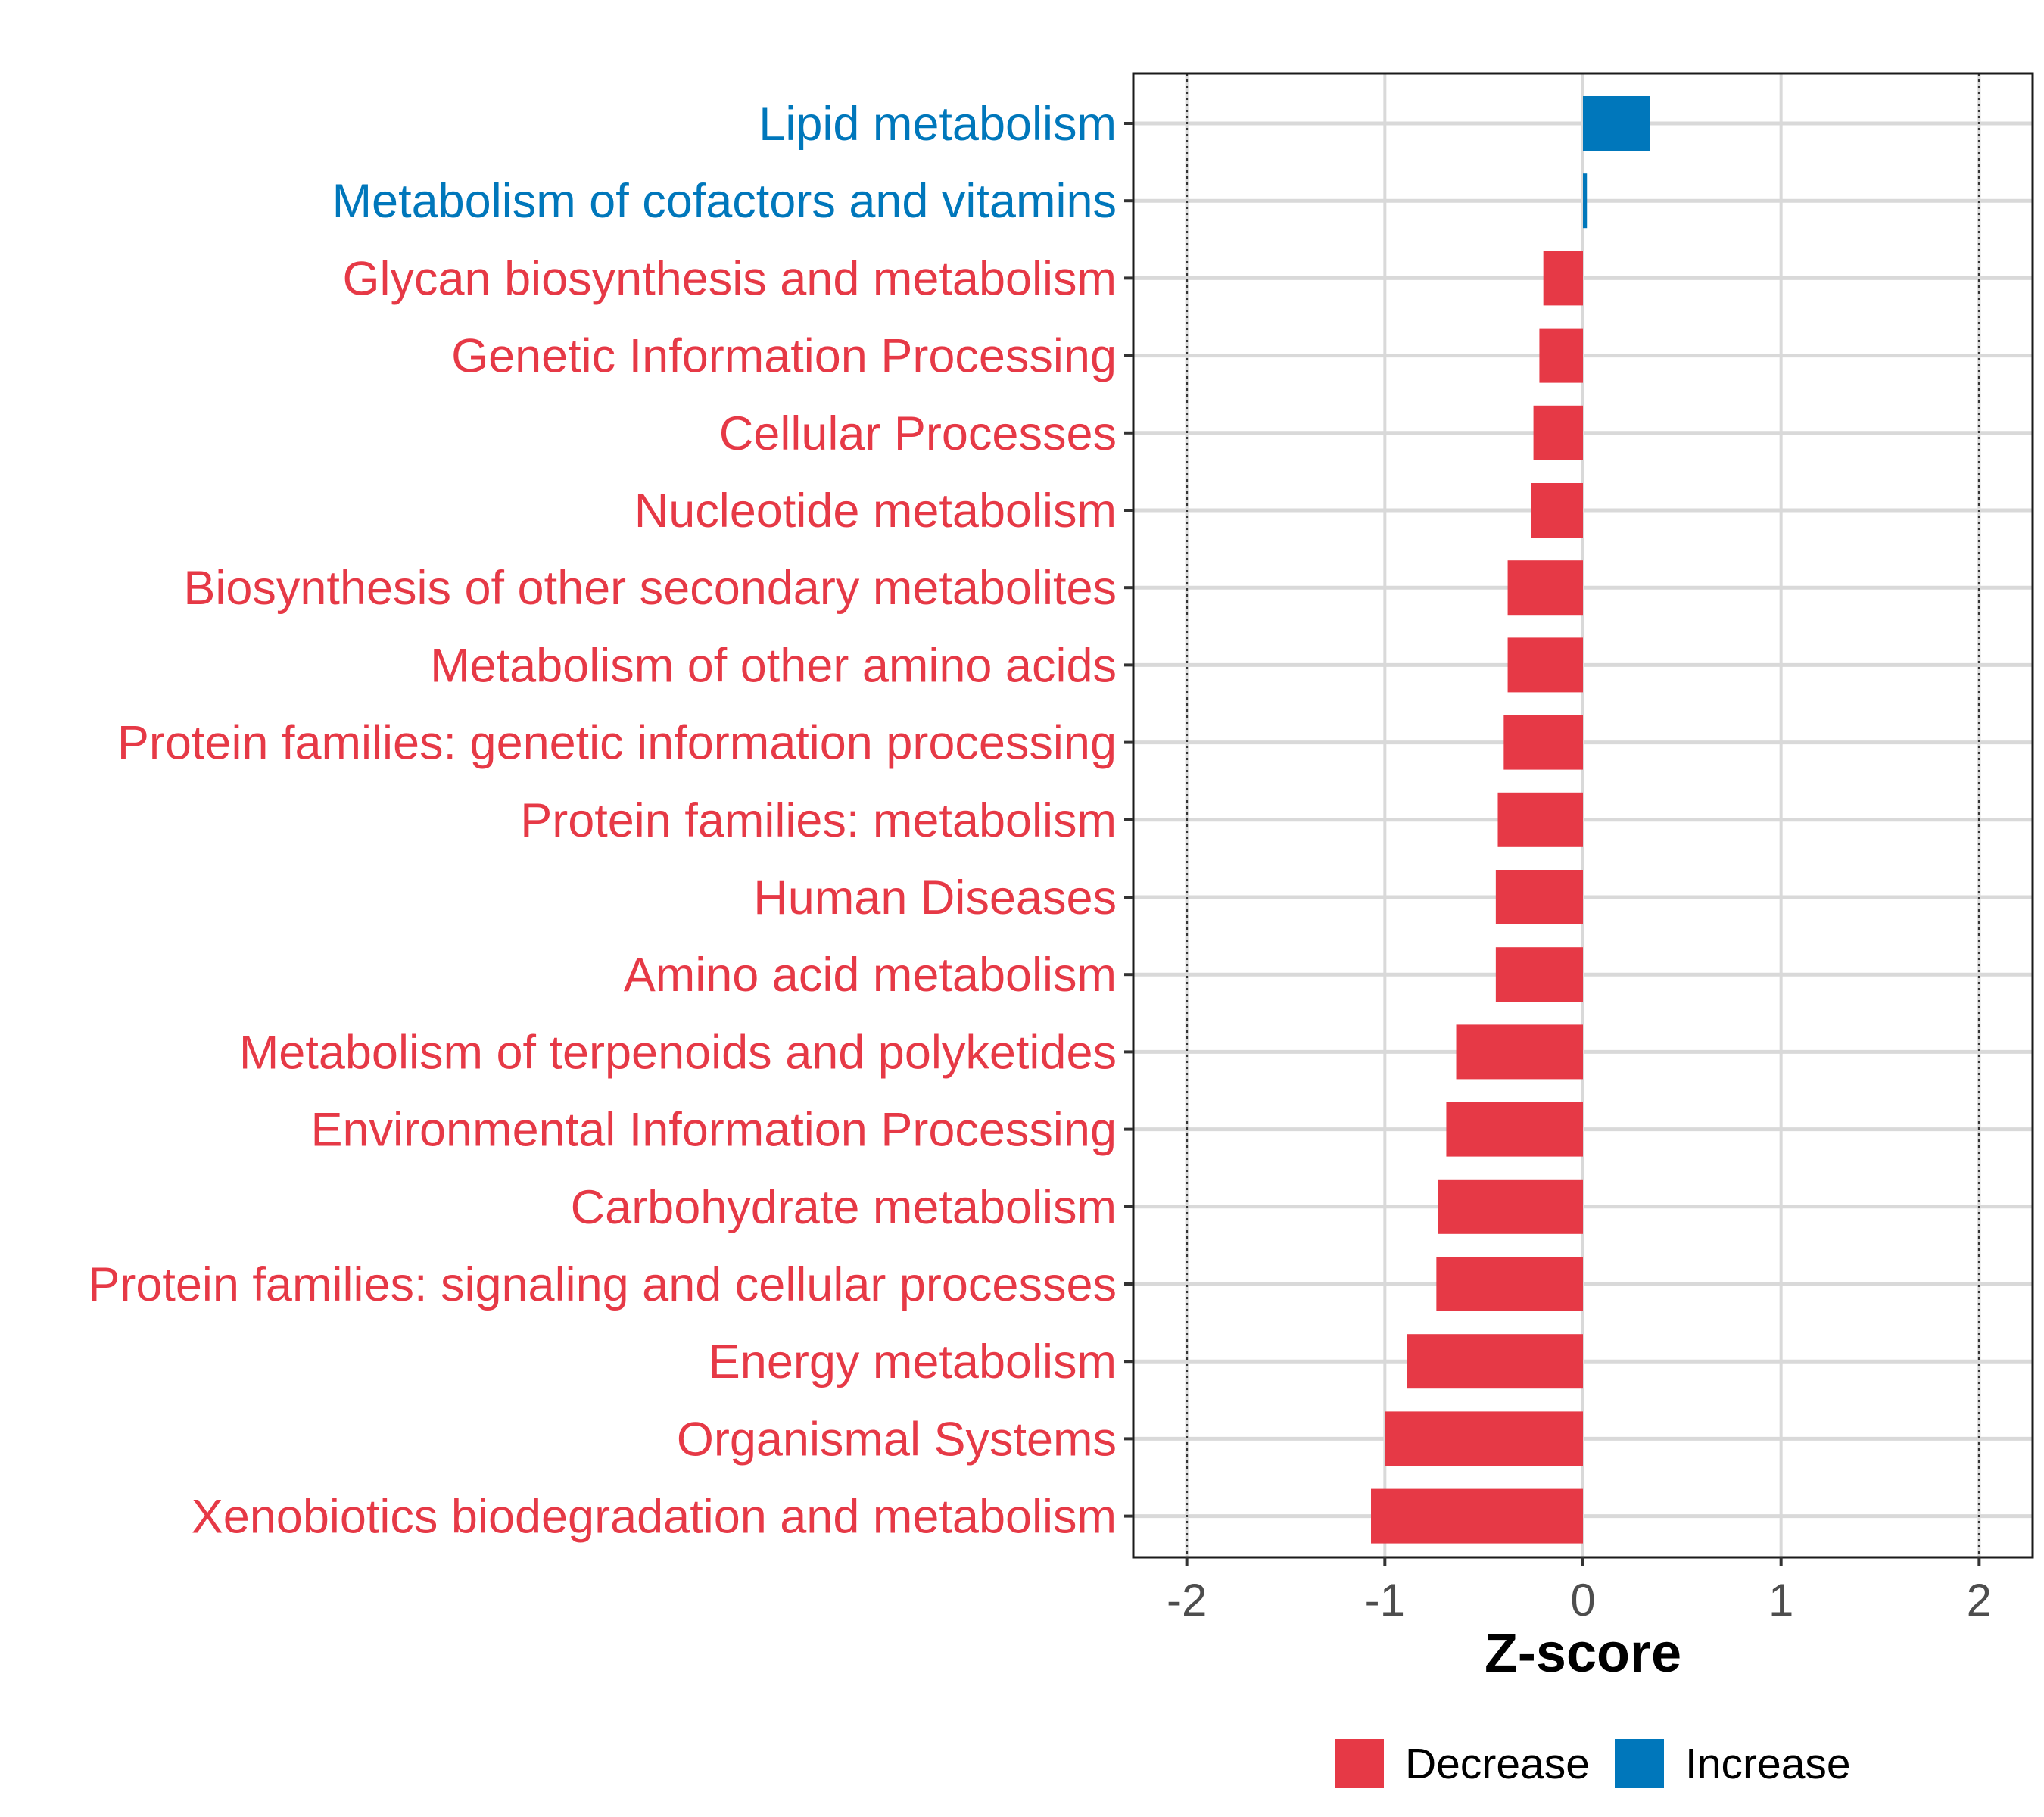  I want to click on bars, so click(1510, 820).